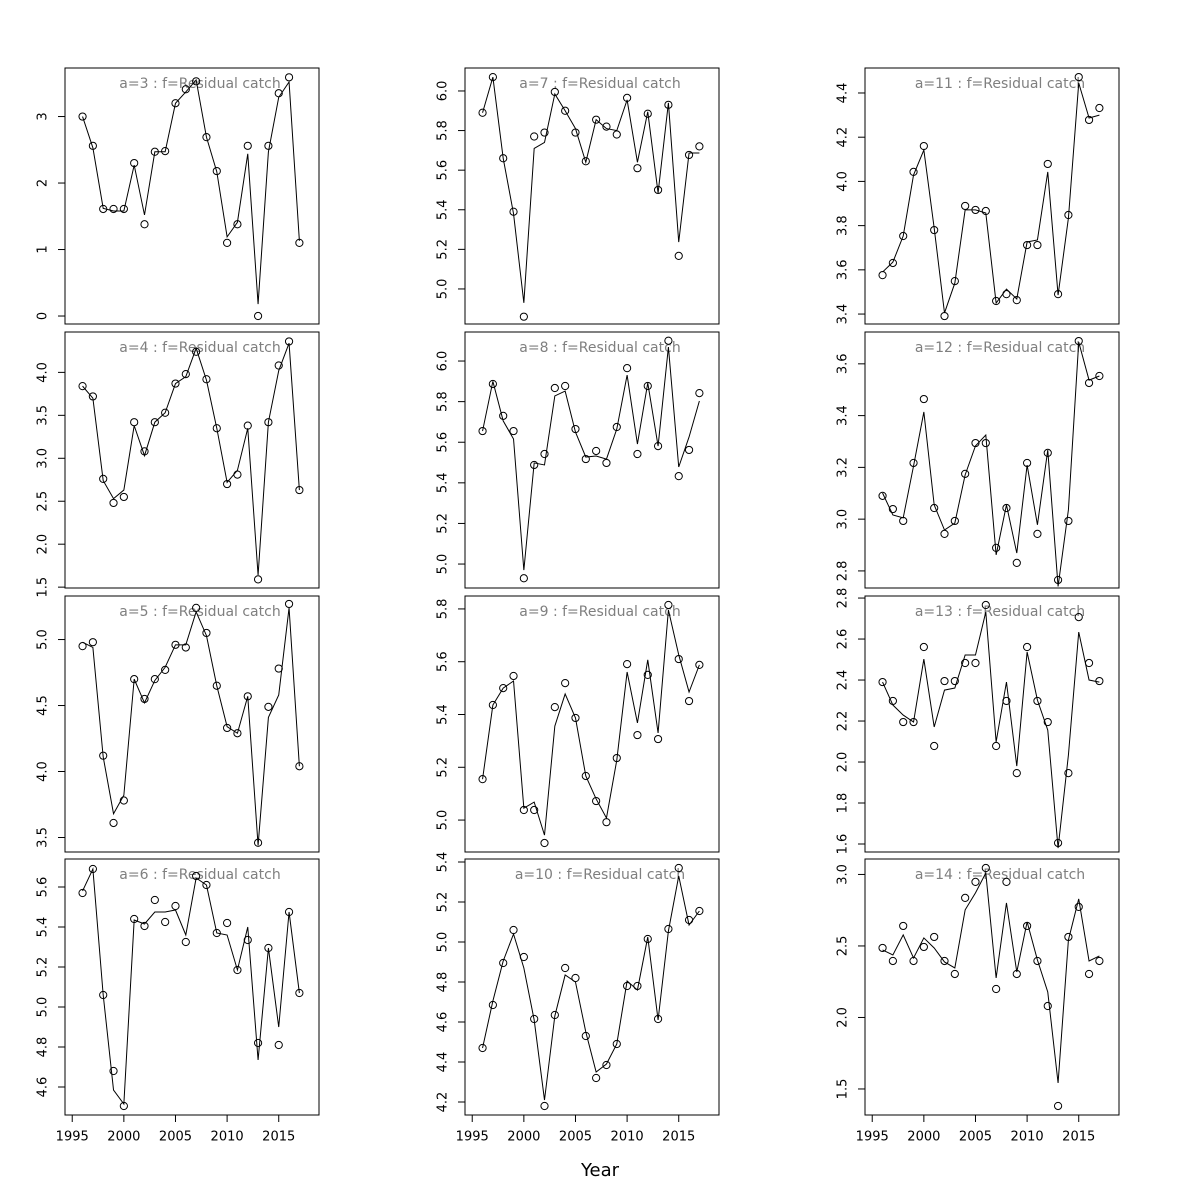 This screenshot has height=1200, width=1200. I want to click on y-tick-label: 3.5, so click(43, 837).